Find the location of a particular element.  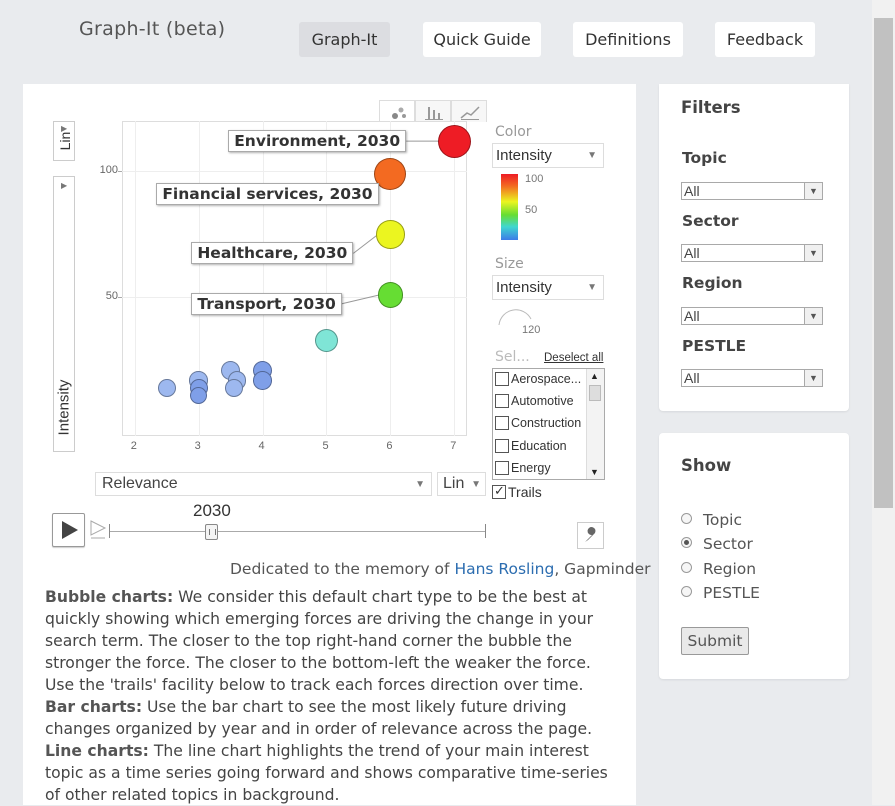

timeline-handle is located at coordinates (211, 532).